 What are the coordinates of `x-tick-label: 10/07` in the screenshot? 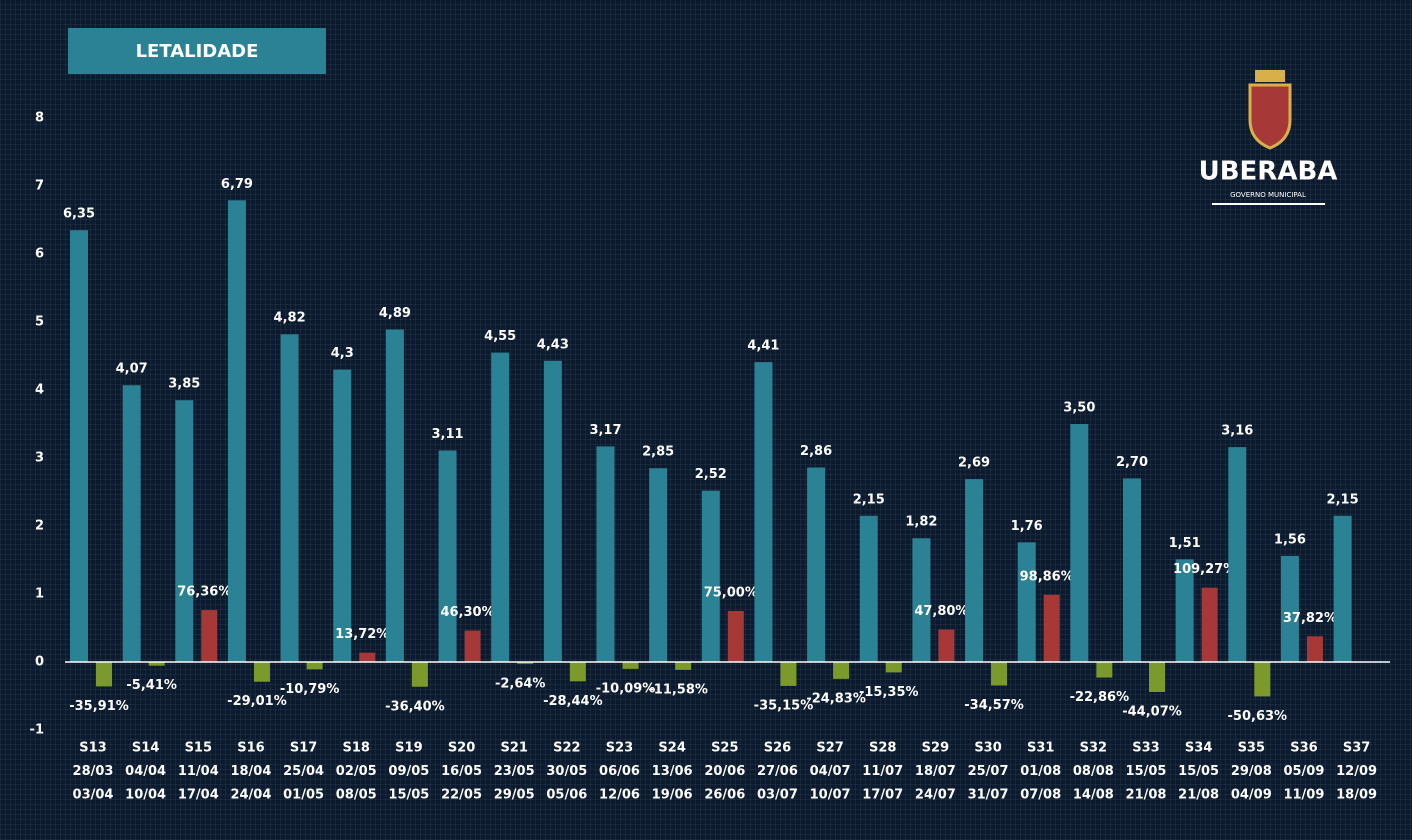 It's located at (830, 795).